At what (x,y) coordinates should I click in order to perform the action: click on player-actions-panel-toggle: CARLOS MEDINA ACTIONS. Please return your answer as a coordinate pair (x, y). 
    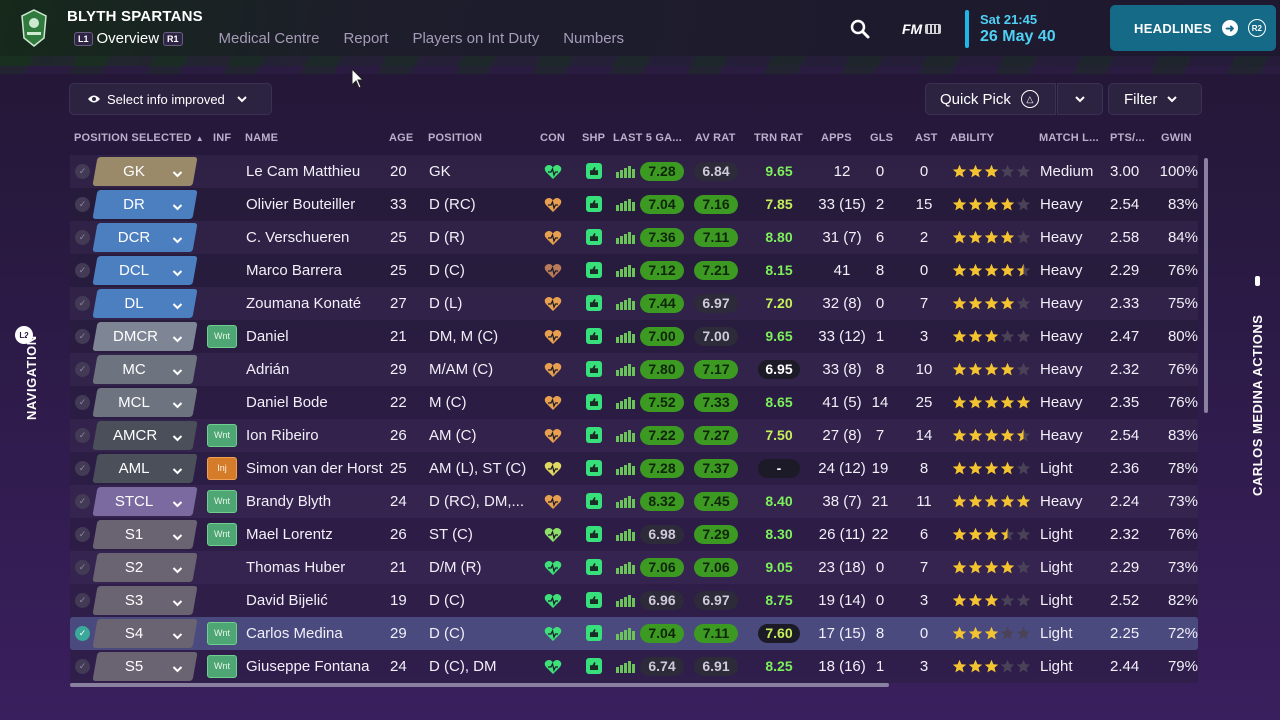
    Looking at the image, I should click on (1257, 405).